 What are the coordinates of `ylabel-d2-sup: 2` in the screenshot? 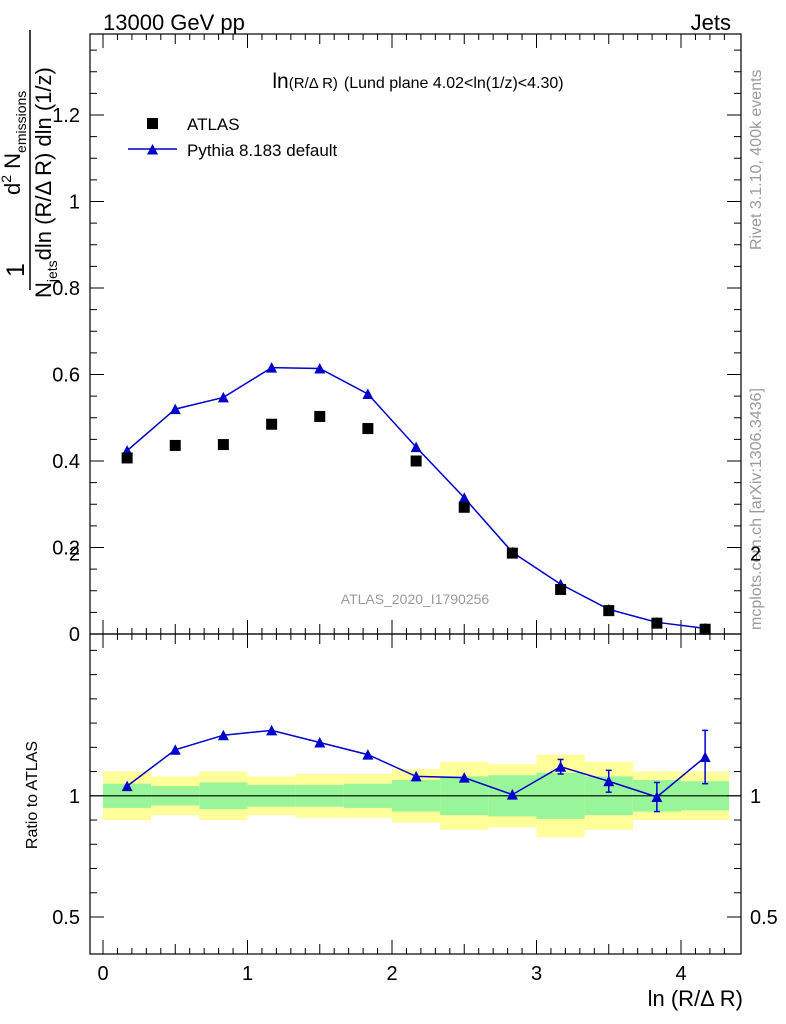 It's located at (7, 179).